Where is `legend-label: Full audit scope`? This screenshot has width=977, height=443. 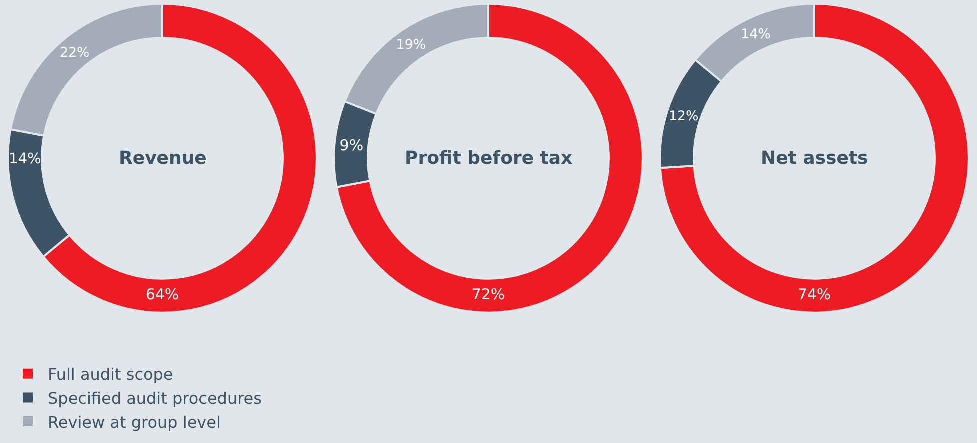 legend-label: Full audit scope is located at coordinates (111, 374).